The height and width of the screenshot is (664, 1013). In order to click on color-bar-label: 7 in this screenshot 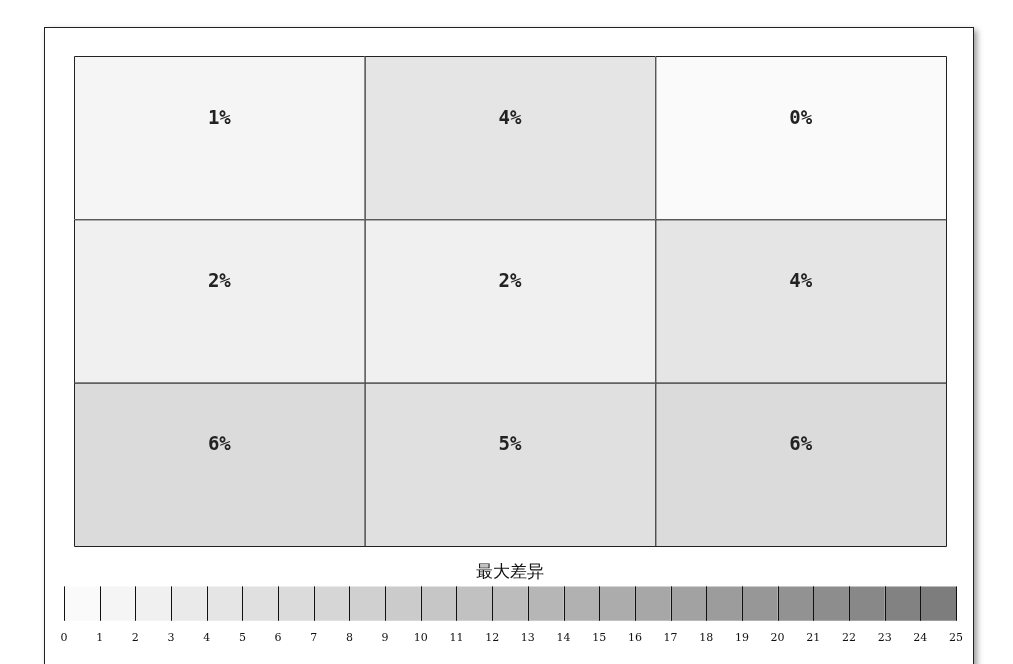, I will do `click(314, 638)`.